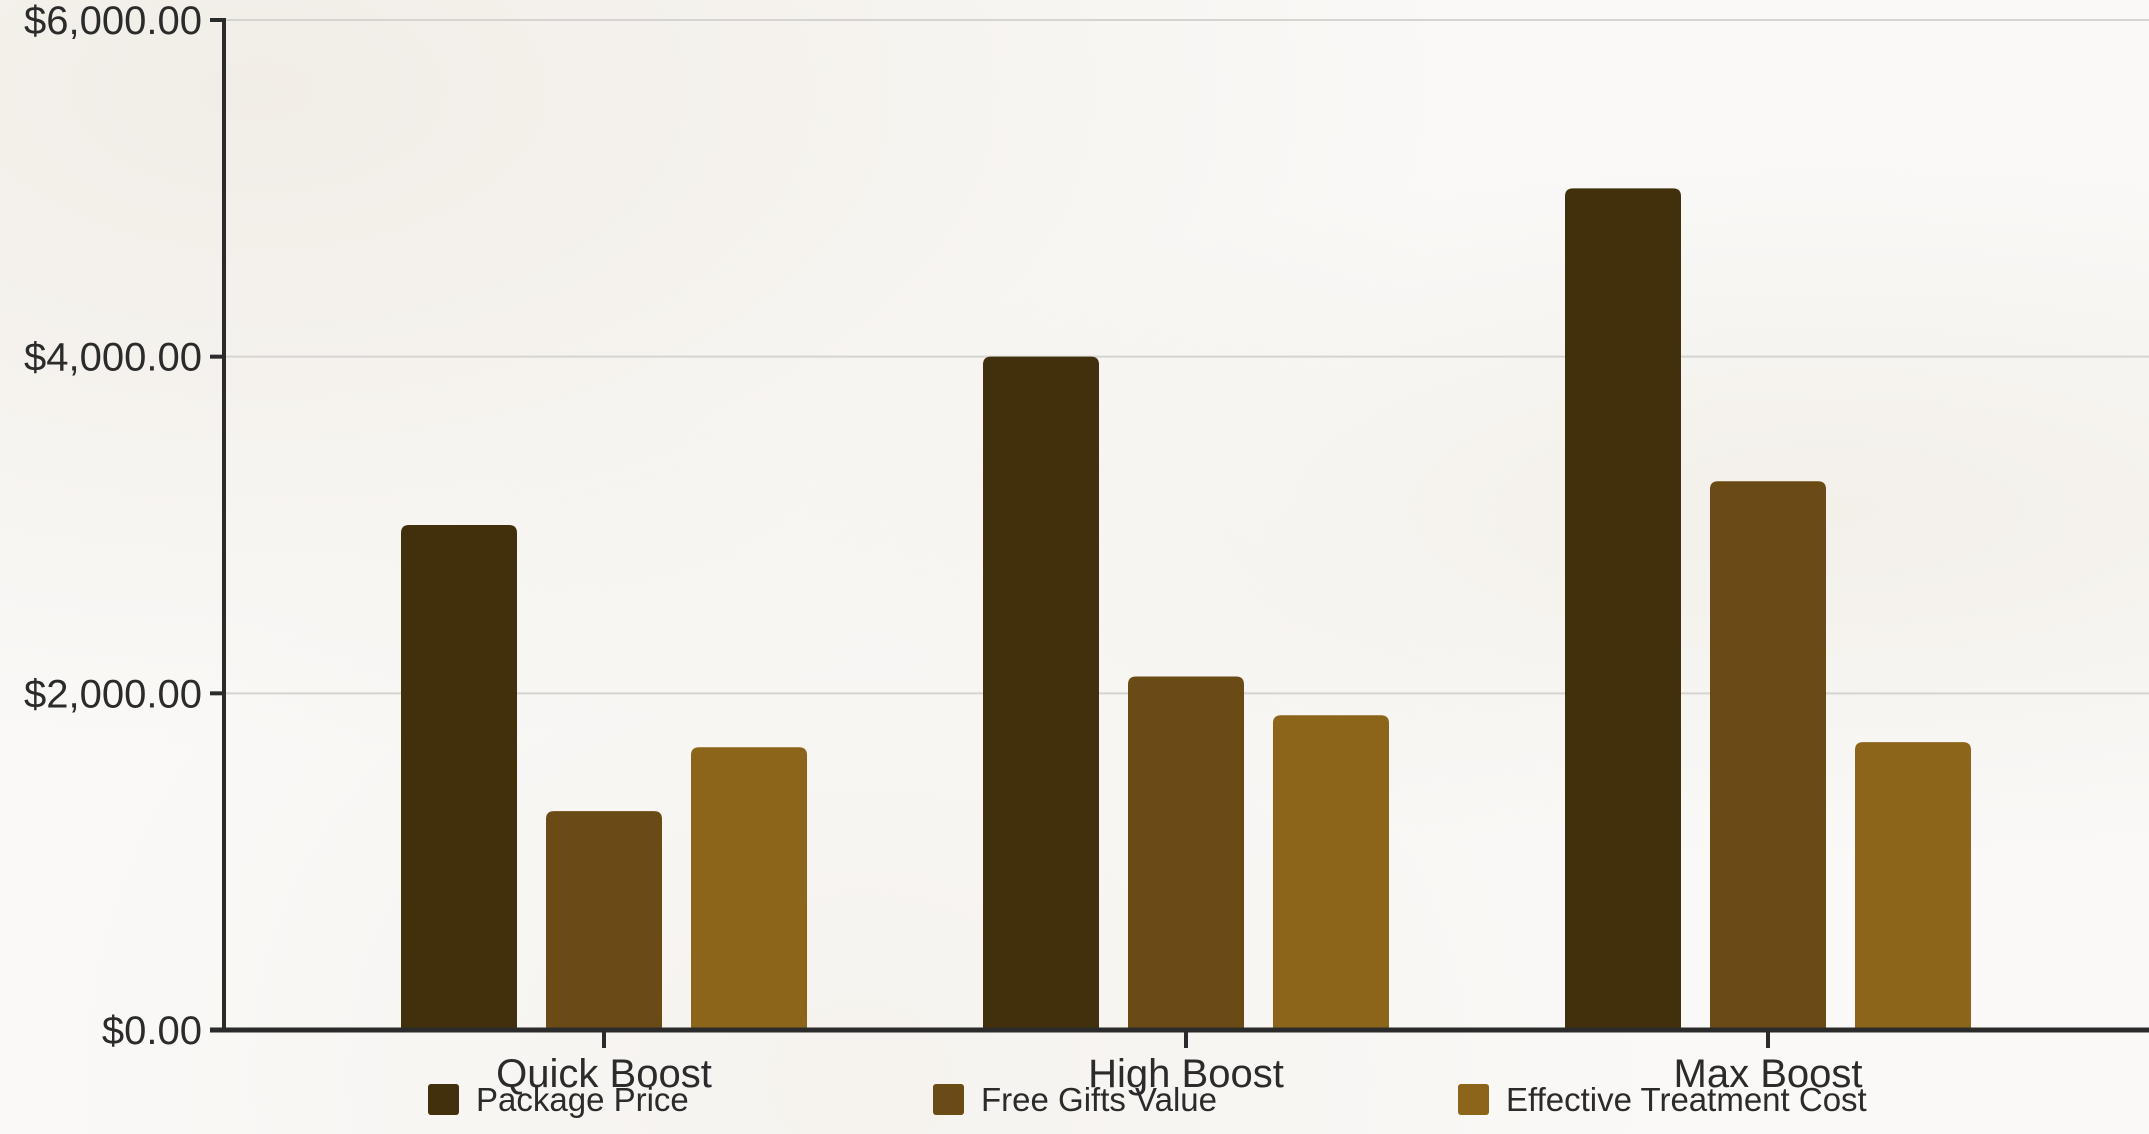 The height and width of the screenshot is (1134, 2149). Describe the element at coordinates (1623, 609) in the screenshot. I see `bar-package-price-max-boost` at that location.